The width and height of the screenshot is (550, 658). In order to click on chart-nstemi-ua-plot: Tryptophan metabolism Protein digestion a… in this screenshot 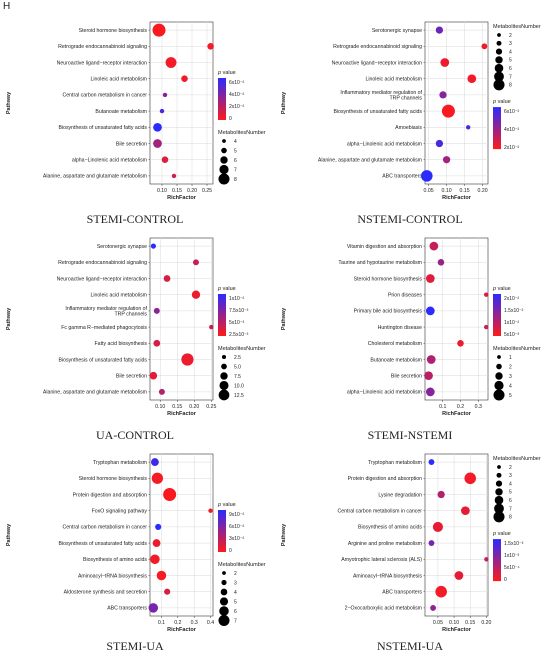, I will do `click(411, 543)`.